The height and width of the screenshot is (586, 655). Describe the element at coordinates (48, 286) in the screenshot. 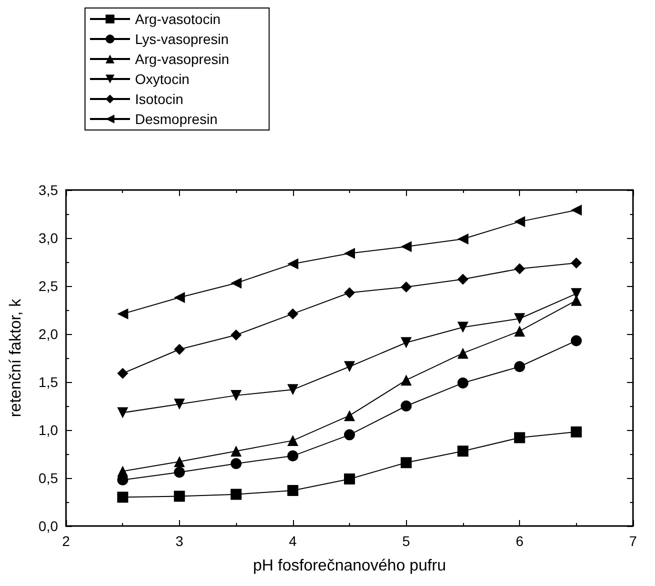

I see `y-tick-label: 2,5` at that location.